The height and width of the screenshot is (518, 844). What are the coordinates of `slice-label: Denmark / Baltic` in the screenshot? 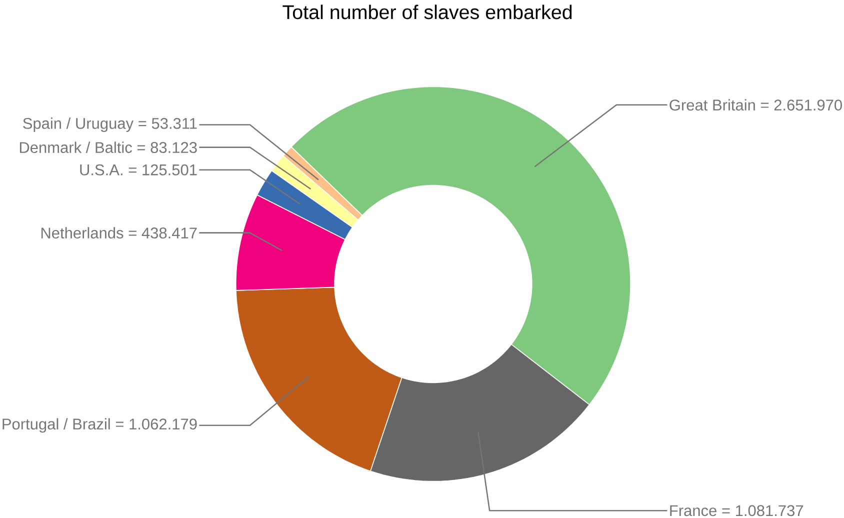 It's located at (76, 148).